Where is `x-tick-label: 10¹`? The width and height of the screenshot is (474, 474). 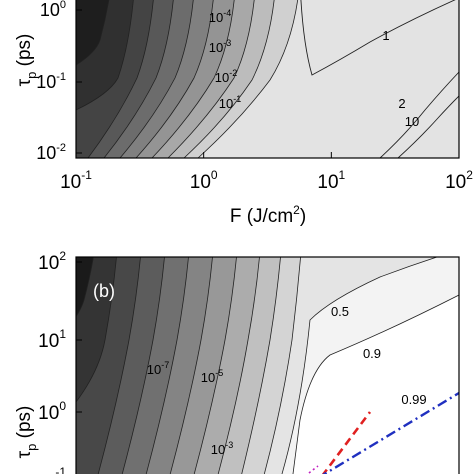
x-tick-label: 10¹ is located at coordinates (331, 180).